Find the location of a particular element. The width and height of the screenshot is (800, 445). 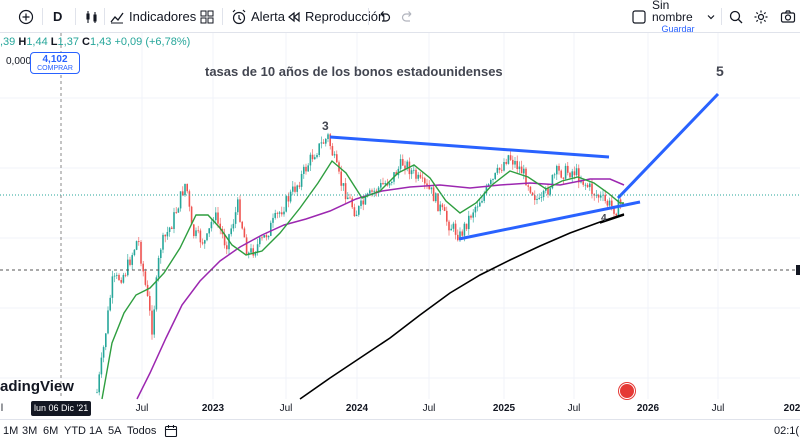

range-1m: 1M is located at coordinates (11, 431).